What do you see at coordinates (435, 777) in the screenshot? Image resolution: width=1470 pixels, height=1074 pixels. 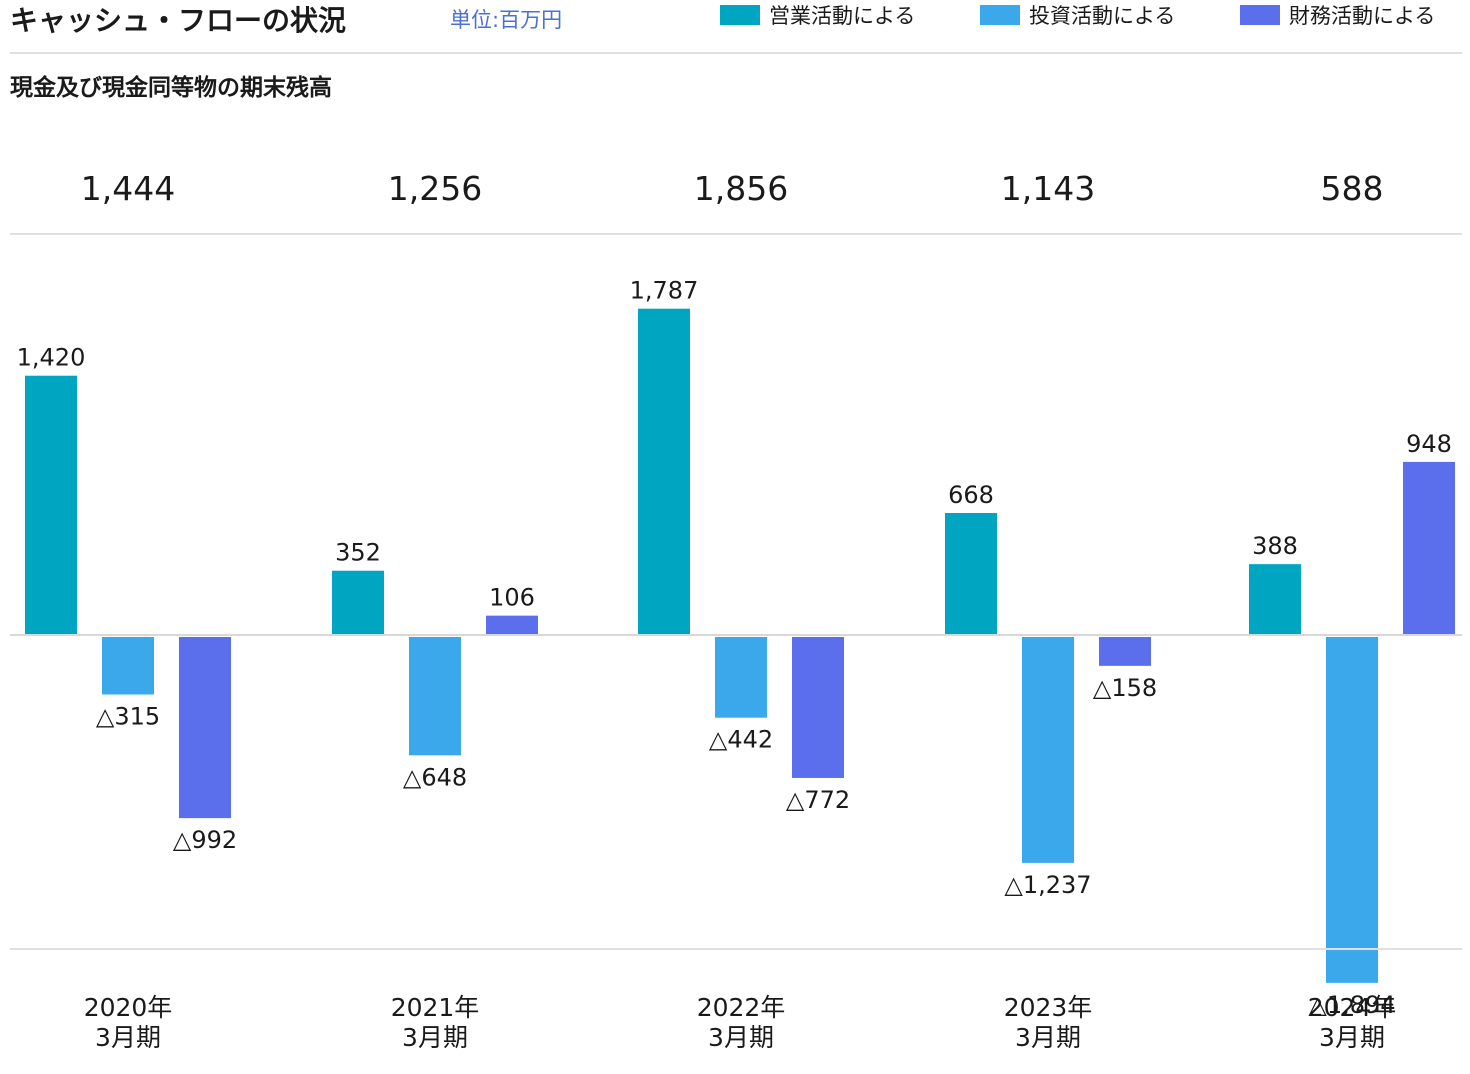 I see `data-label: △648` at bounding box center [435, 777].